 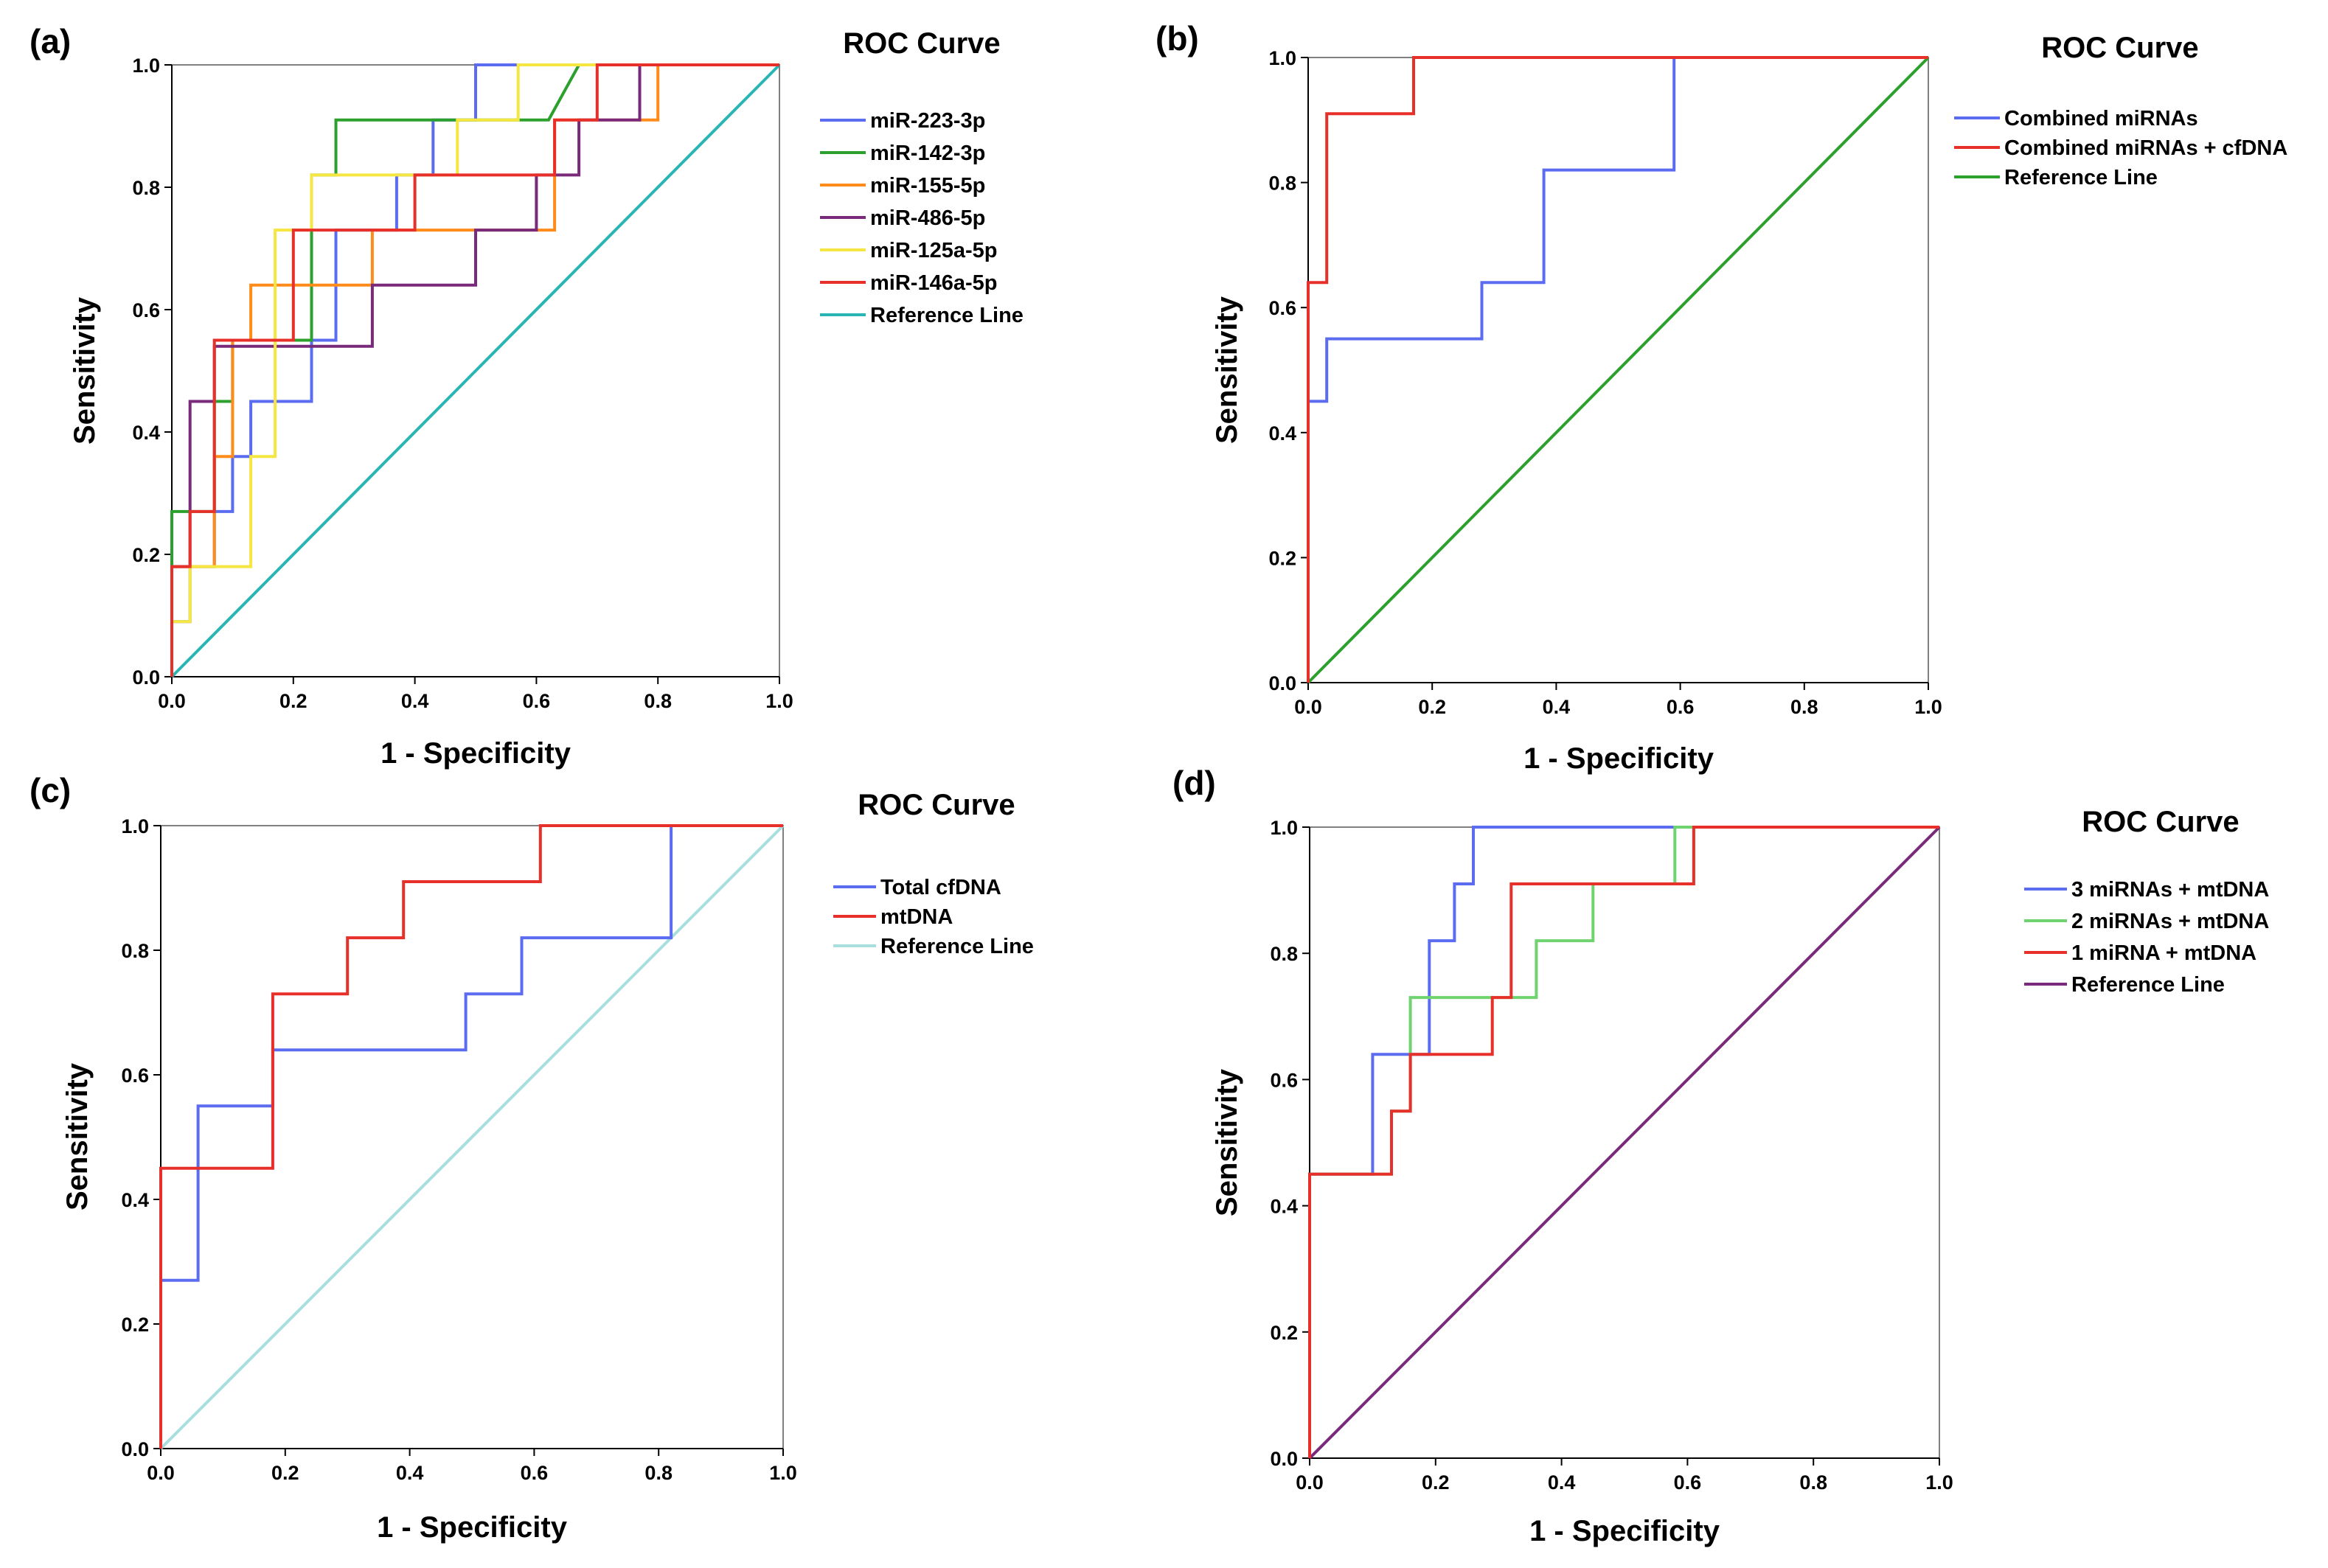 I want to click on series-line-mir-146a-5p, so click(x=475, y=370).